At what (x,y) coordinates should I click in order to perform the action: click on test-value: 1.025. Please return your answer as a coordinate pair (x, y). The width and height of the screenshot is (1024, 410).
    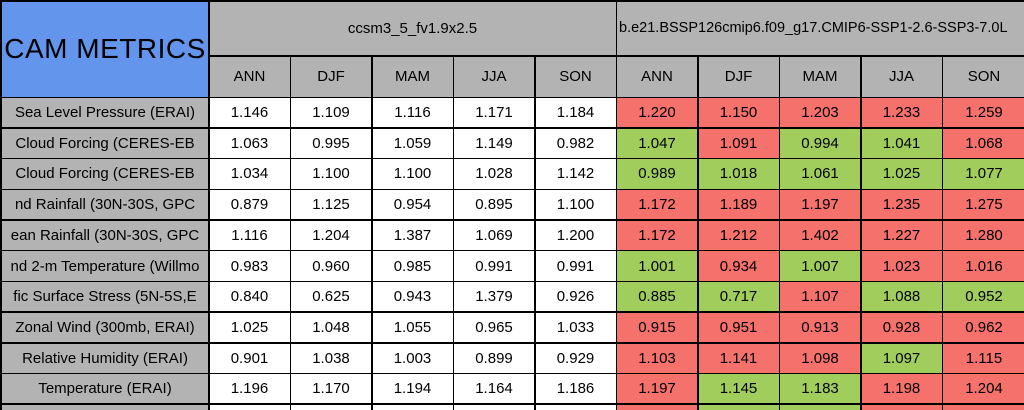
    Looking at the image, I should click on (901, 174).